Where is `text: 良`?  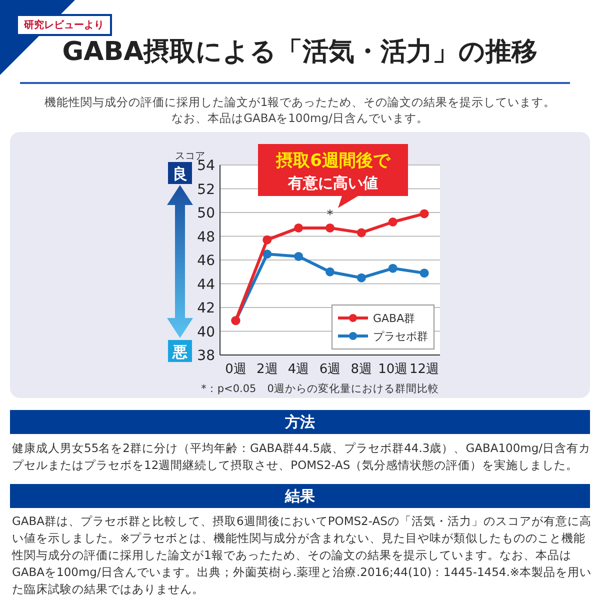 text: 良 is located at coordinates (180, 174).